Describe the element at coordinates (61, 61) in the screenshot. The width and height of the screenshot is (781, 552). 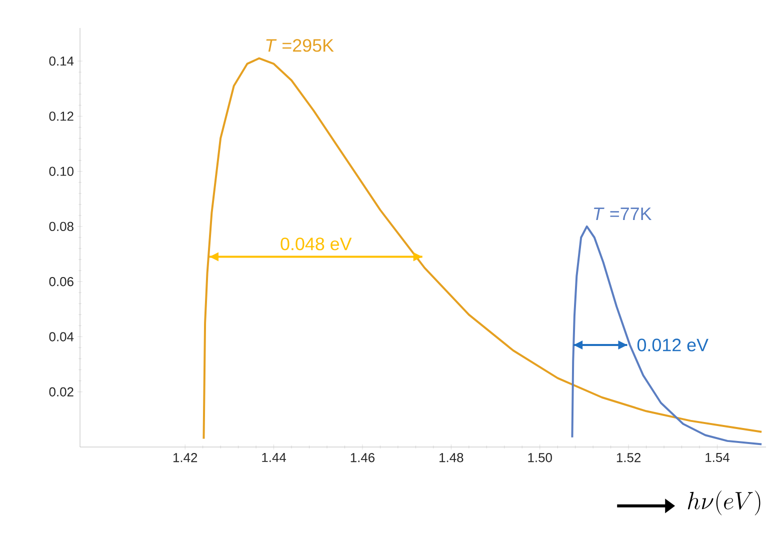
I see `y-tick-label: 0.14` at that location.